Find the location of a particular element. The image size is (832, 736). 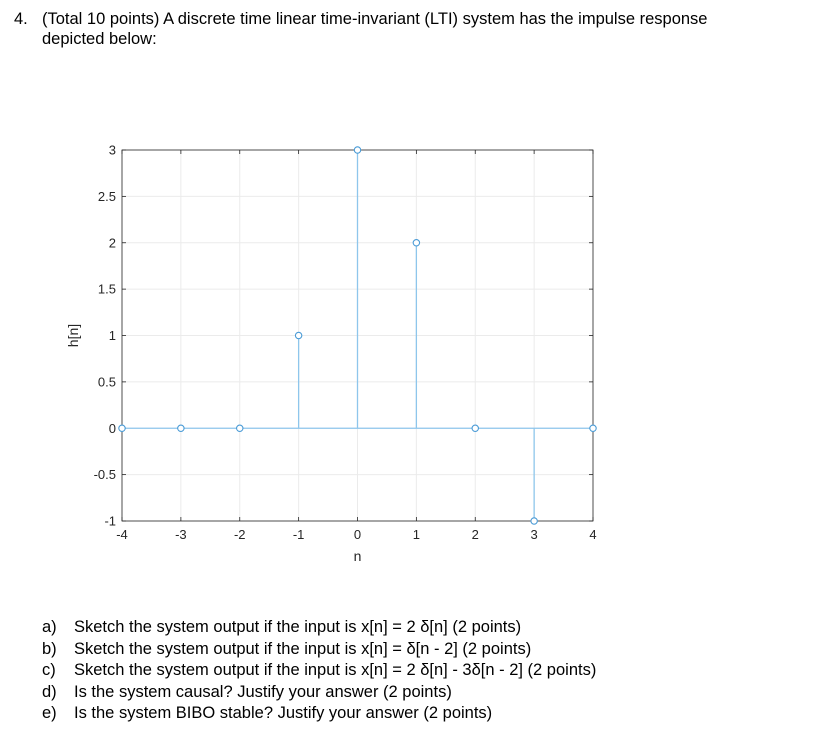

x-tick-label: 3 is located at coordinates (534, 534).